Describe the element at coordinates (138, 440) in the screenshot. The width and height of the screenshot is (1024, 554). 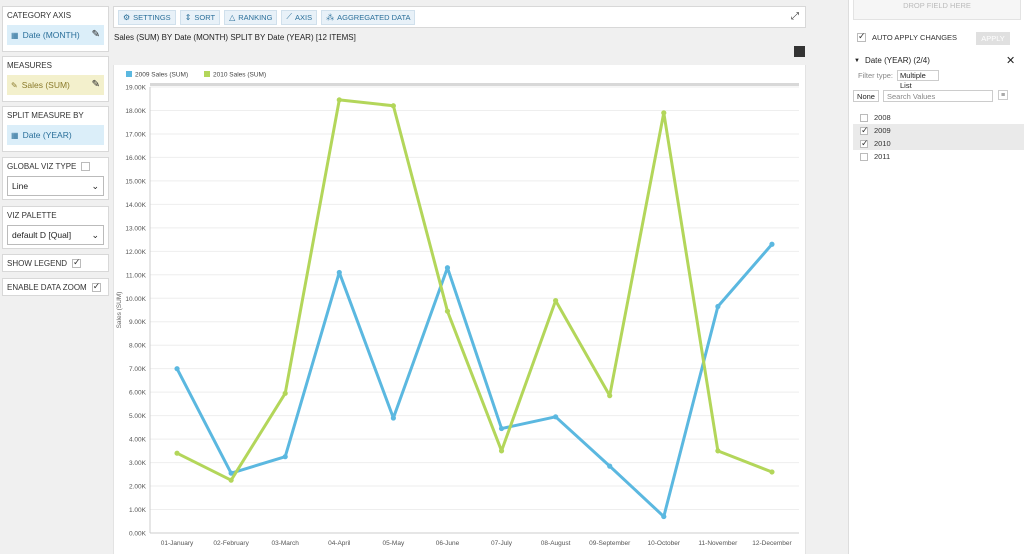
I see `y-tick-label: 4.00K` at that location.